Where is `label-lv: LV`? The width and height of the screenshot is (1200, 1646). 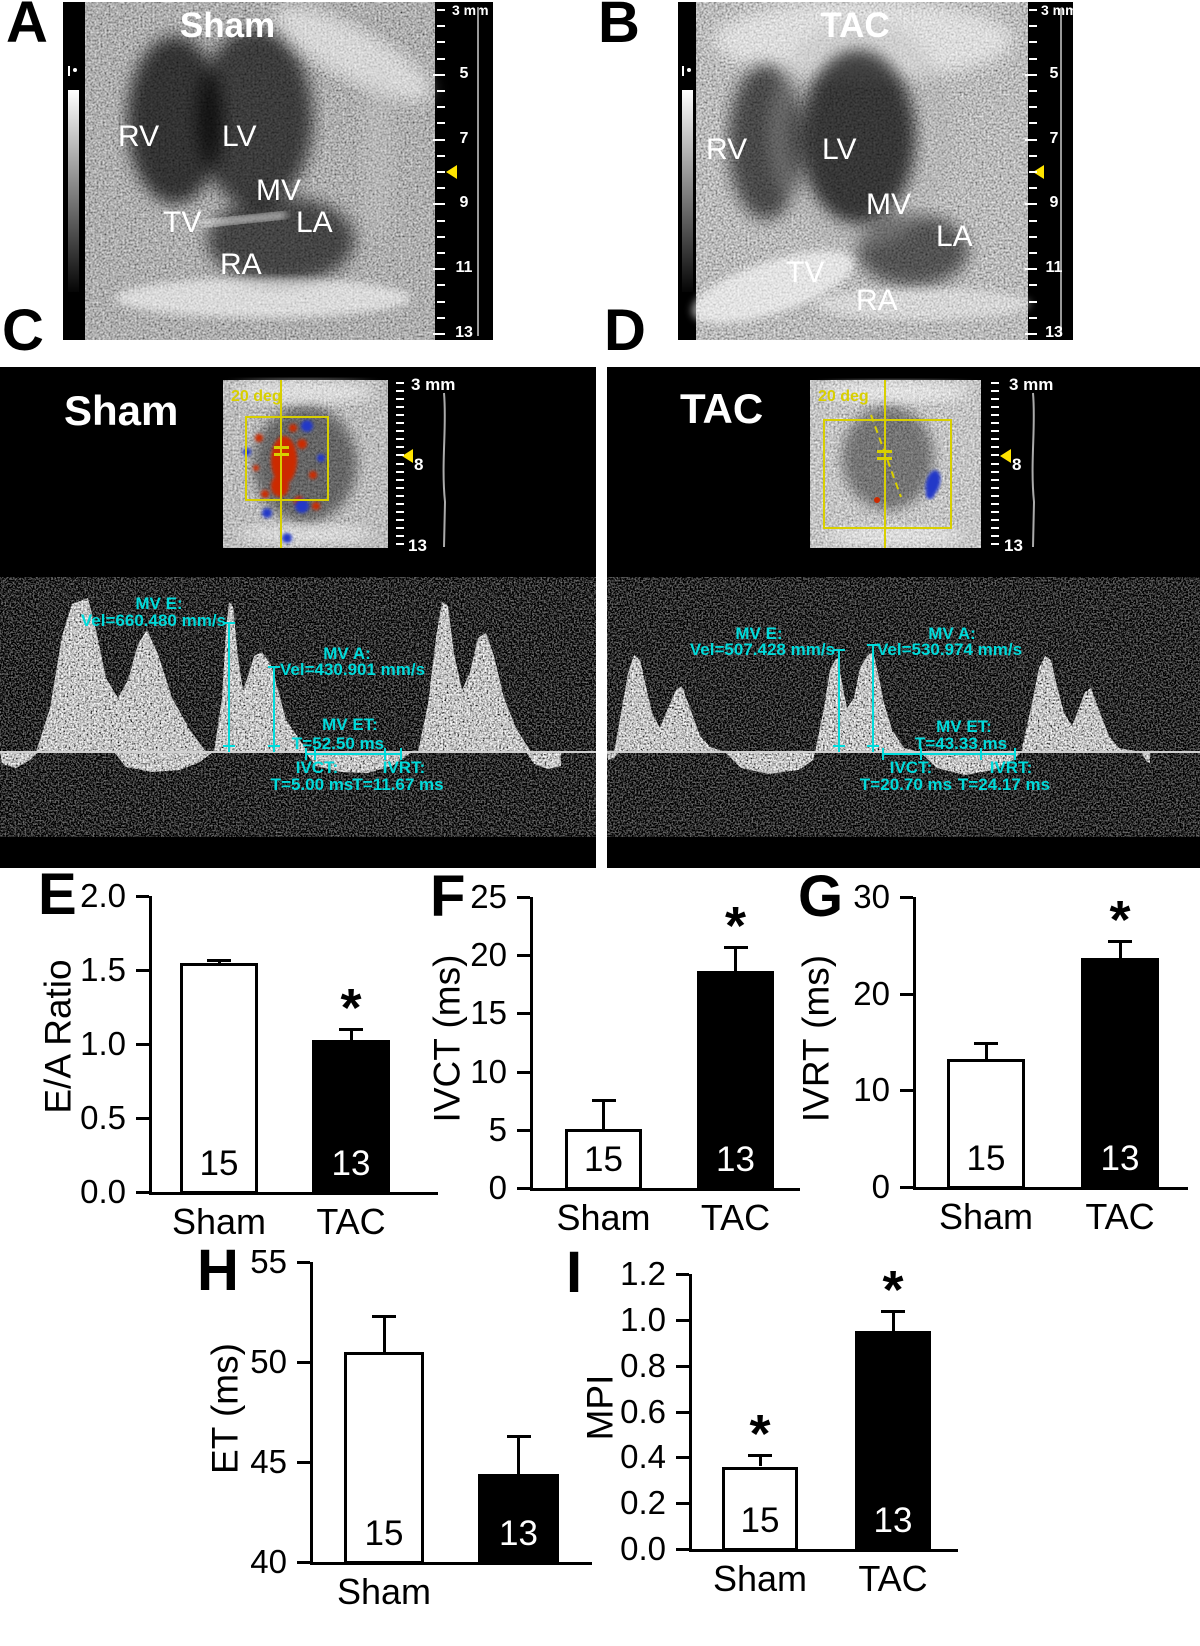
label-lv: LV is located at coordinates (239, 136).